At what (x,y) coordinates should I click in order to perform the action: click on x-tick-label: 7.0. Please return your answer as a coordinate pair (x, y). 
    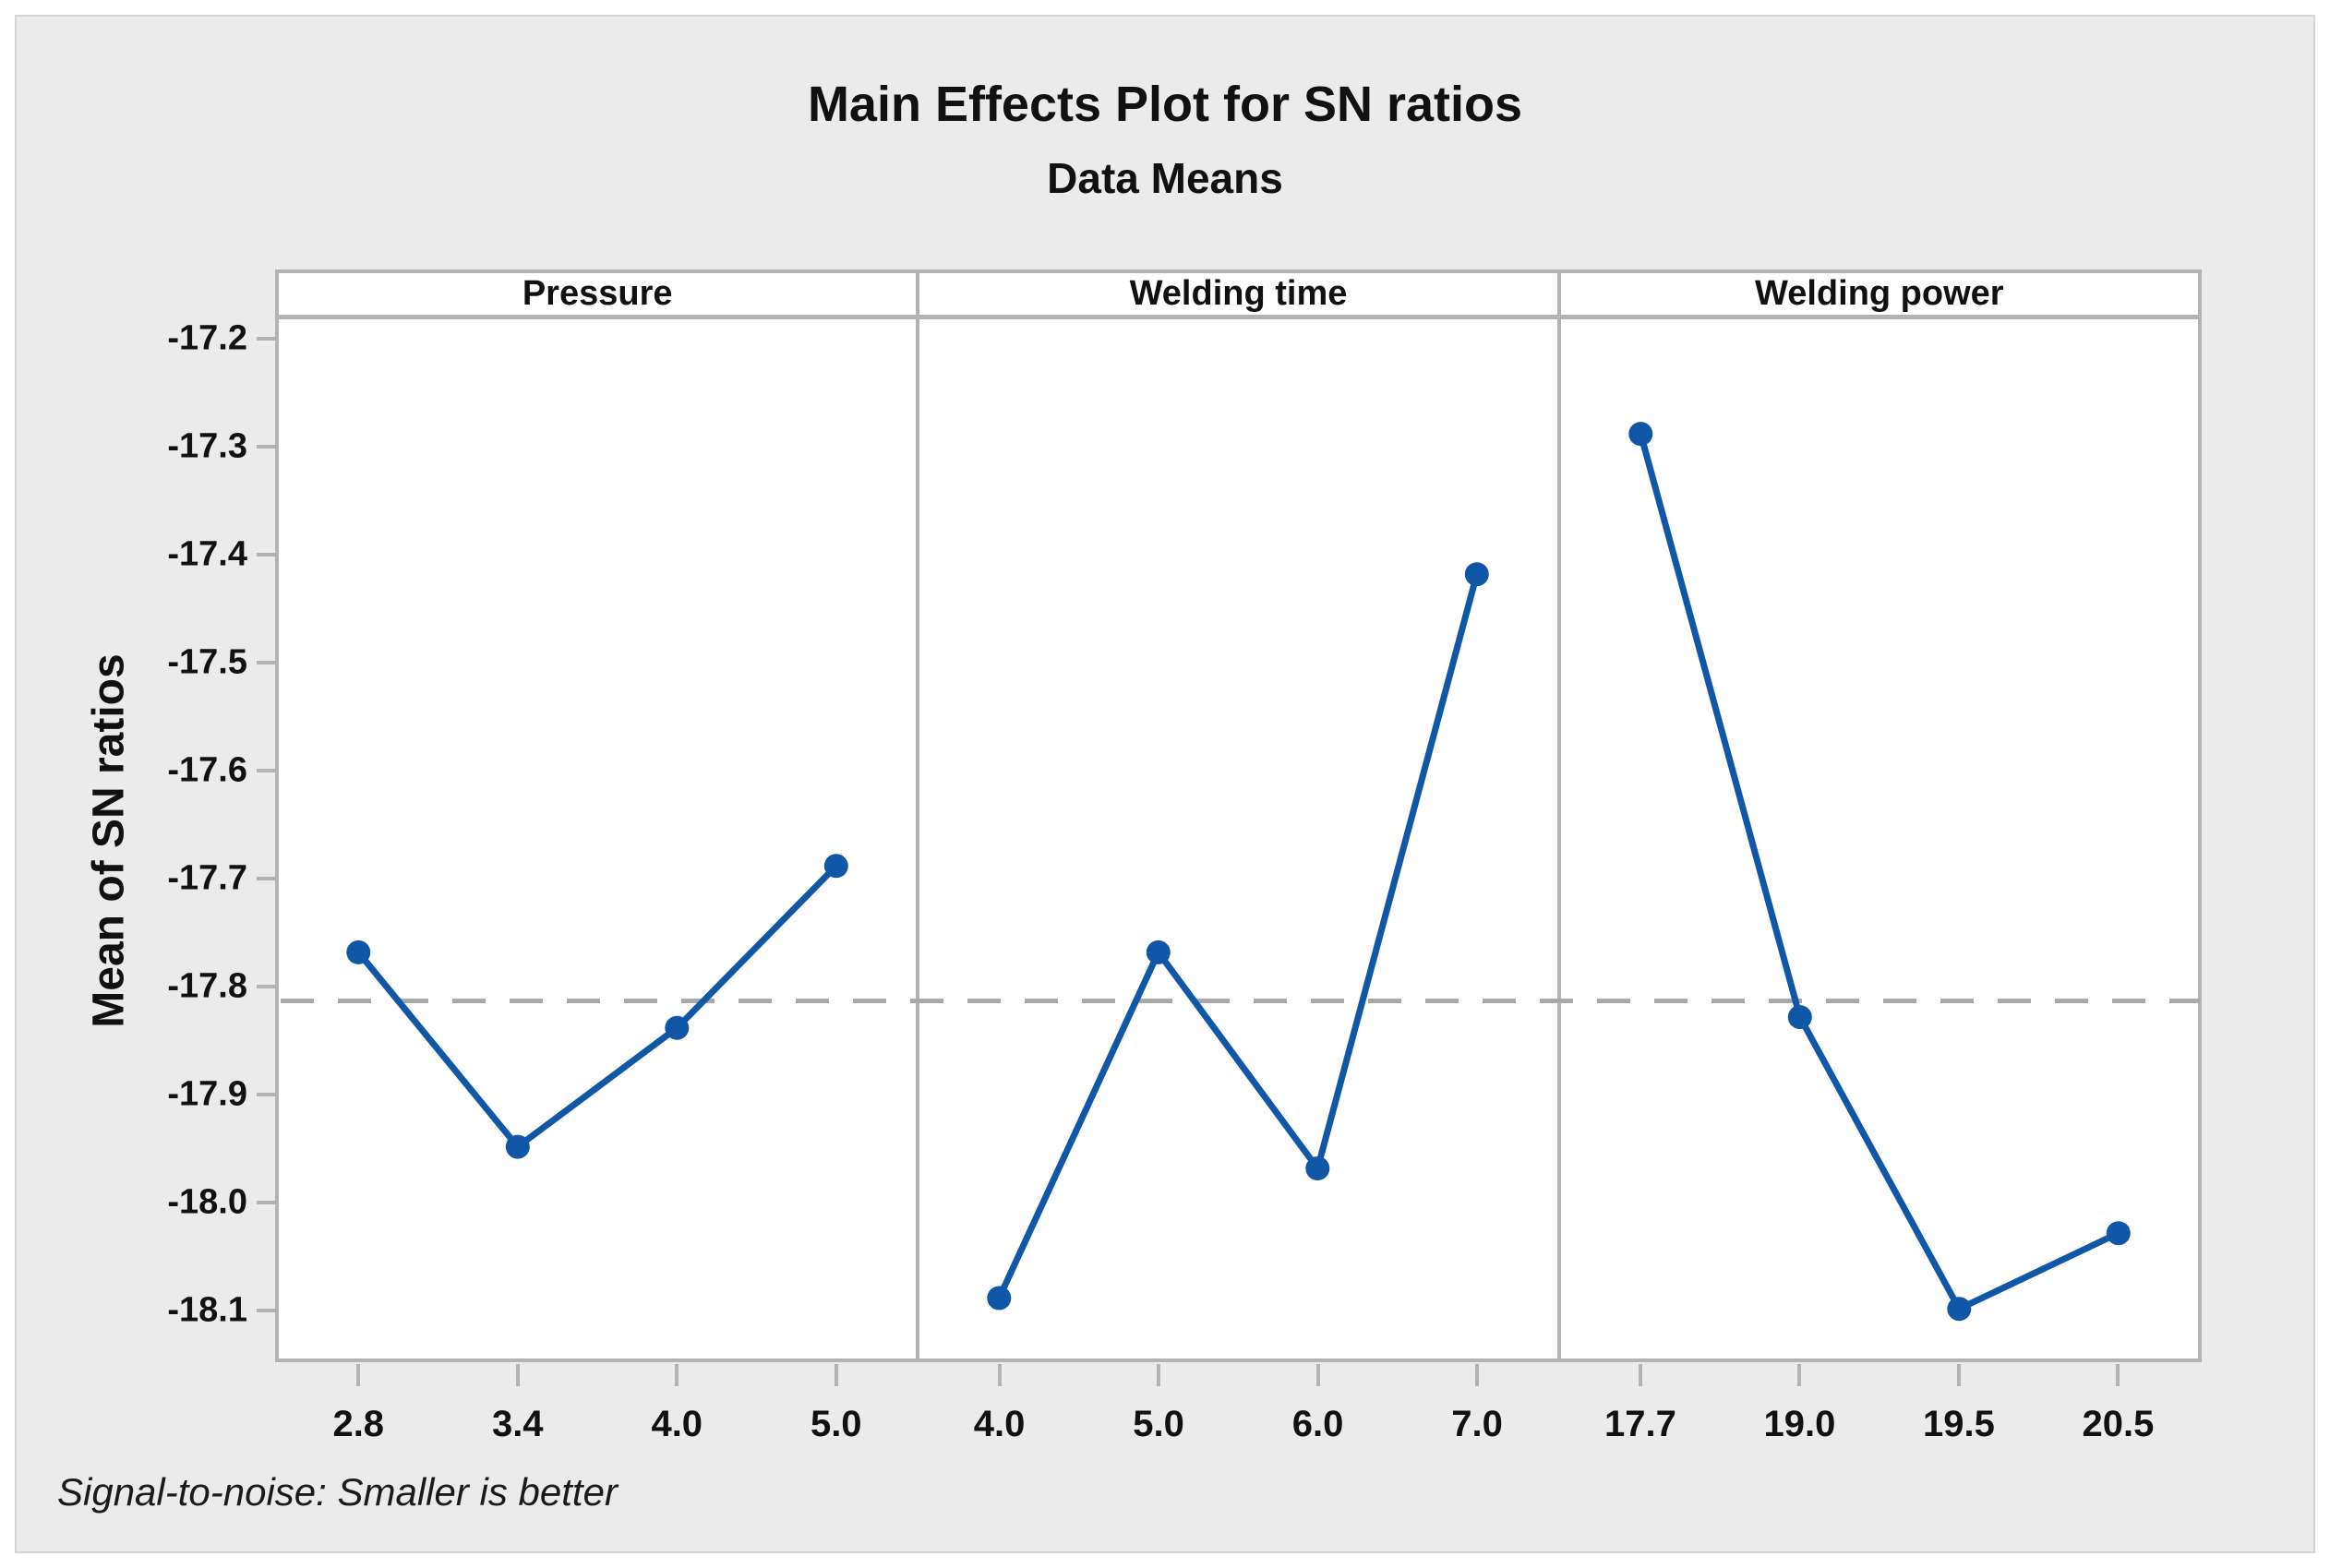
    Looking at the image, I should click on (1477, 1424).